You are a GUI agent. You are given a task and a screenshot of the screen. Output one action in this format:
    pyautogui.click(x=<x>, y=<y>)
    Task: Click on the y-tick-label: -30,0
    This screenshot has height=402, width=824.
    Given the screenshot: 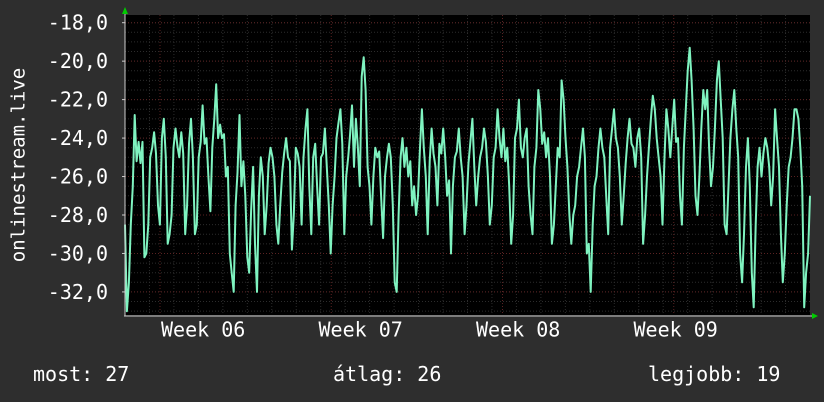 What is the action you would take?
    pyautogui.click(x=78, y=253)
    